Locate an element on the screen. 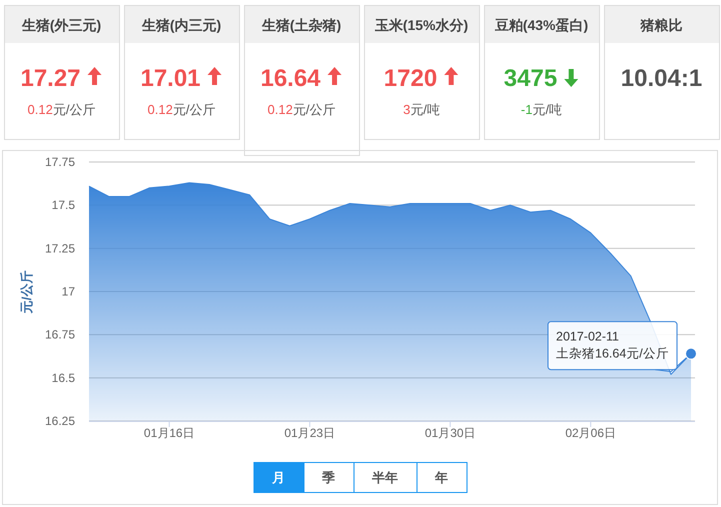 The height and width of the screenshot is (507, 721). text: 豆粕(43%蛋白) is located at coordinates (541, 25).